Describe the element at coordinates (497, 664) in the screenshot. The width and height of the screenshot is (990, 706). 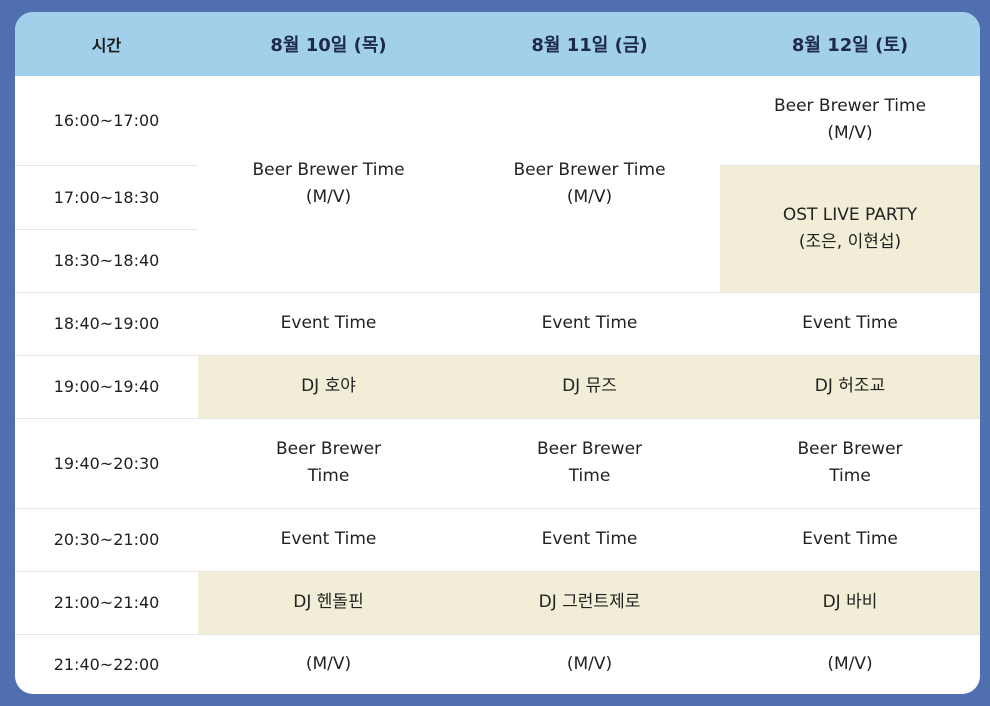
I see `table-row: 21:40~22:00 (M/V) (M/V) (M/V)` at that location.